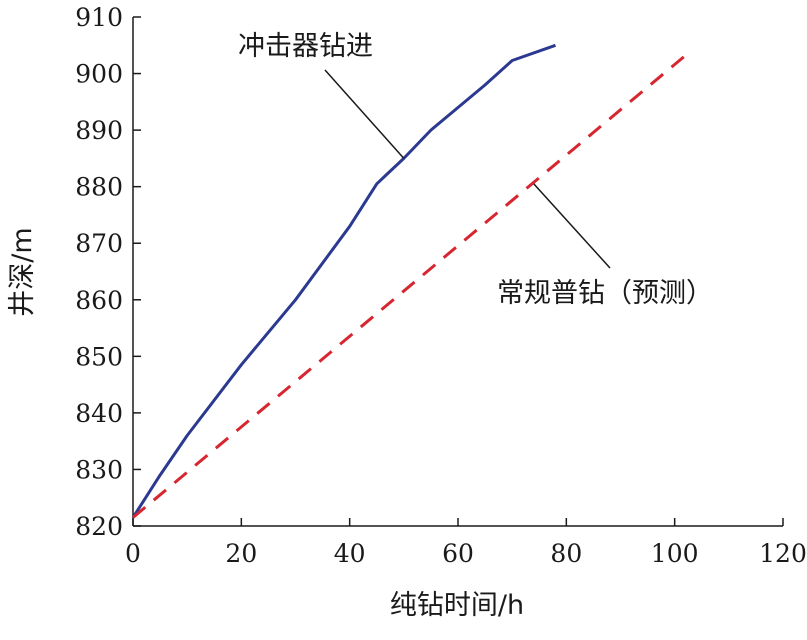 This screenshot has width=807, height=640. What do you see at coordinates (458, 553) in the screenshot?
I see `x-tick-label: 60` at bounding box center [458, 553].